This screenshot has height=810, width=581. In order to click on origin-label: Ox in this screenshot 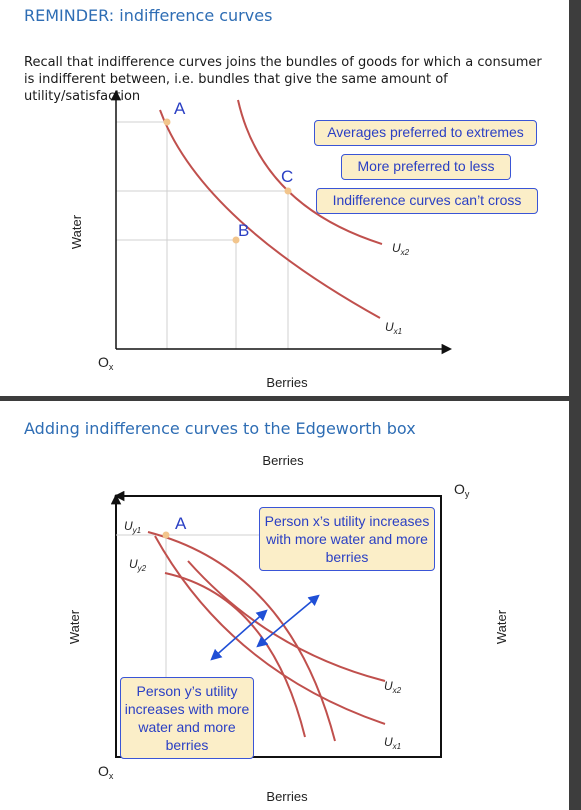, I will do `click(106, 363)`.